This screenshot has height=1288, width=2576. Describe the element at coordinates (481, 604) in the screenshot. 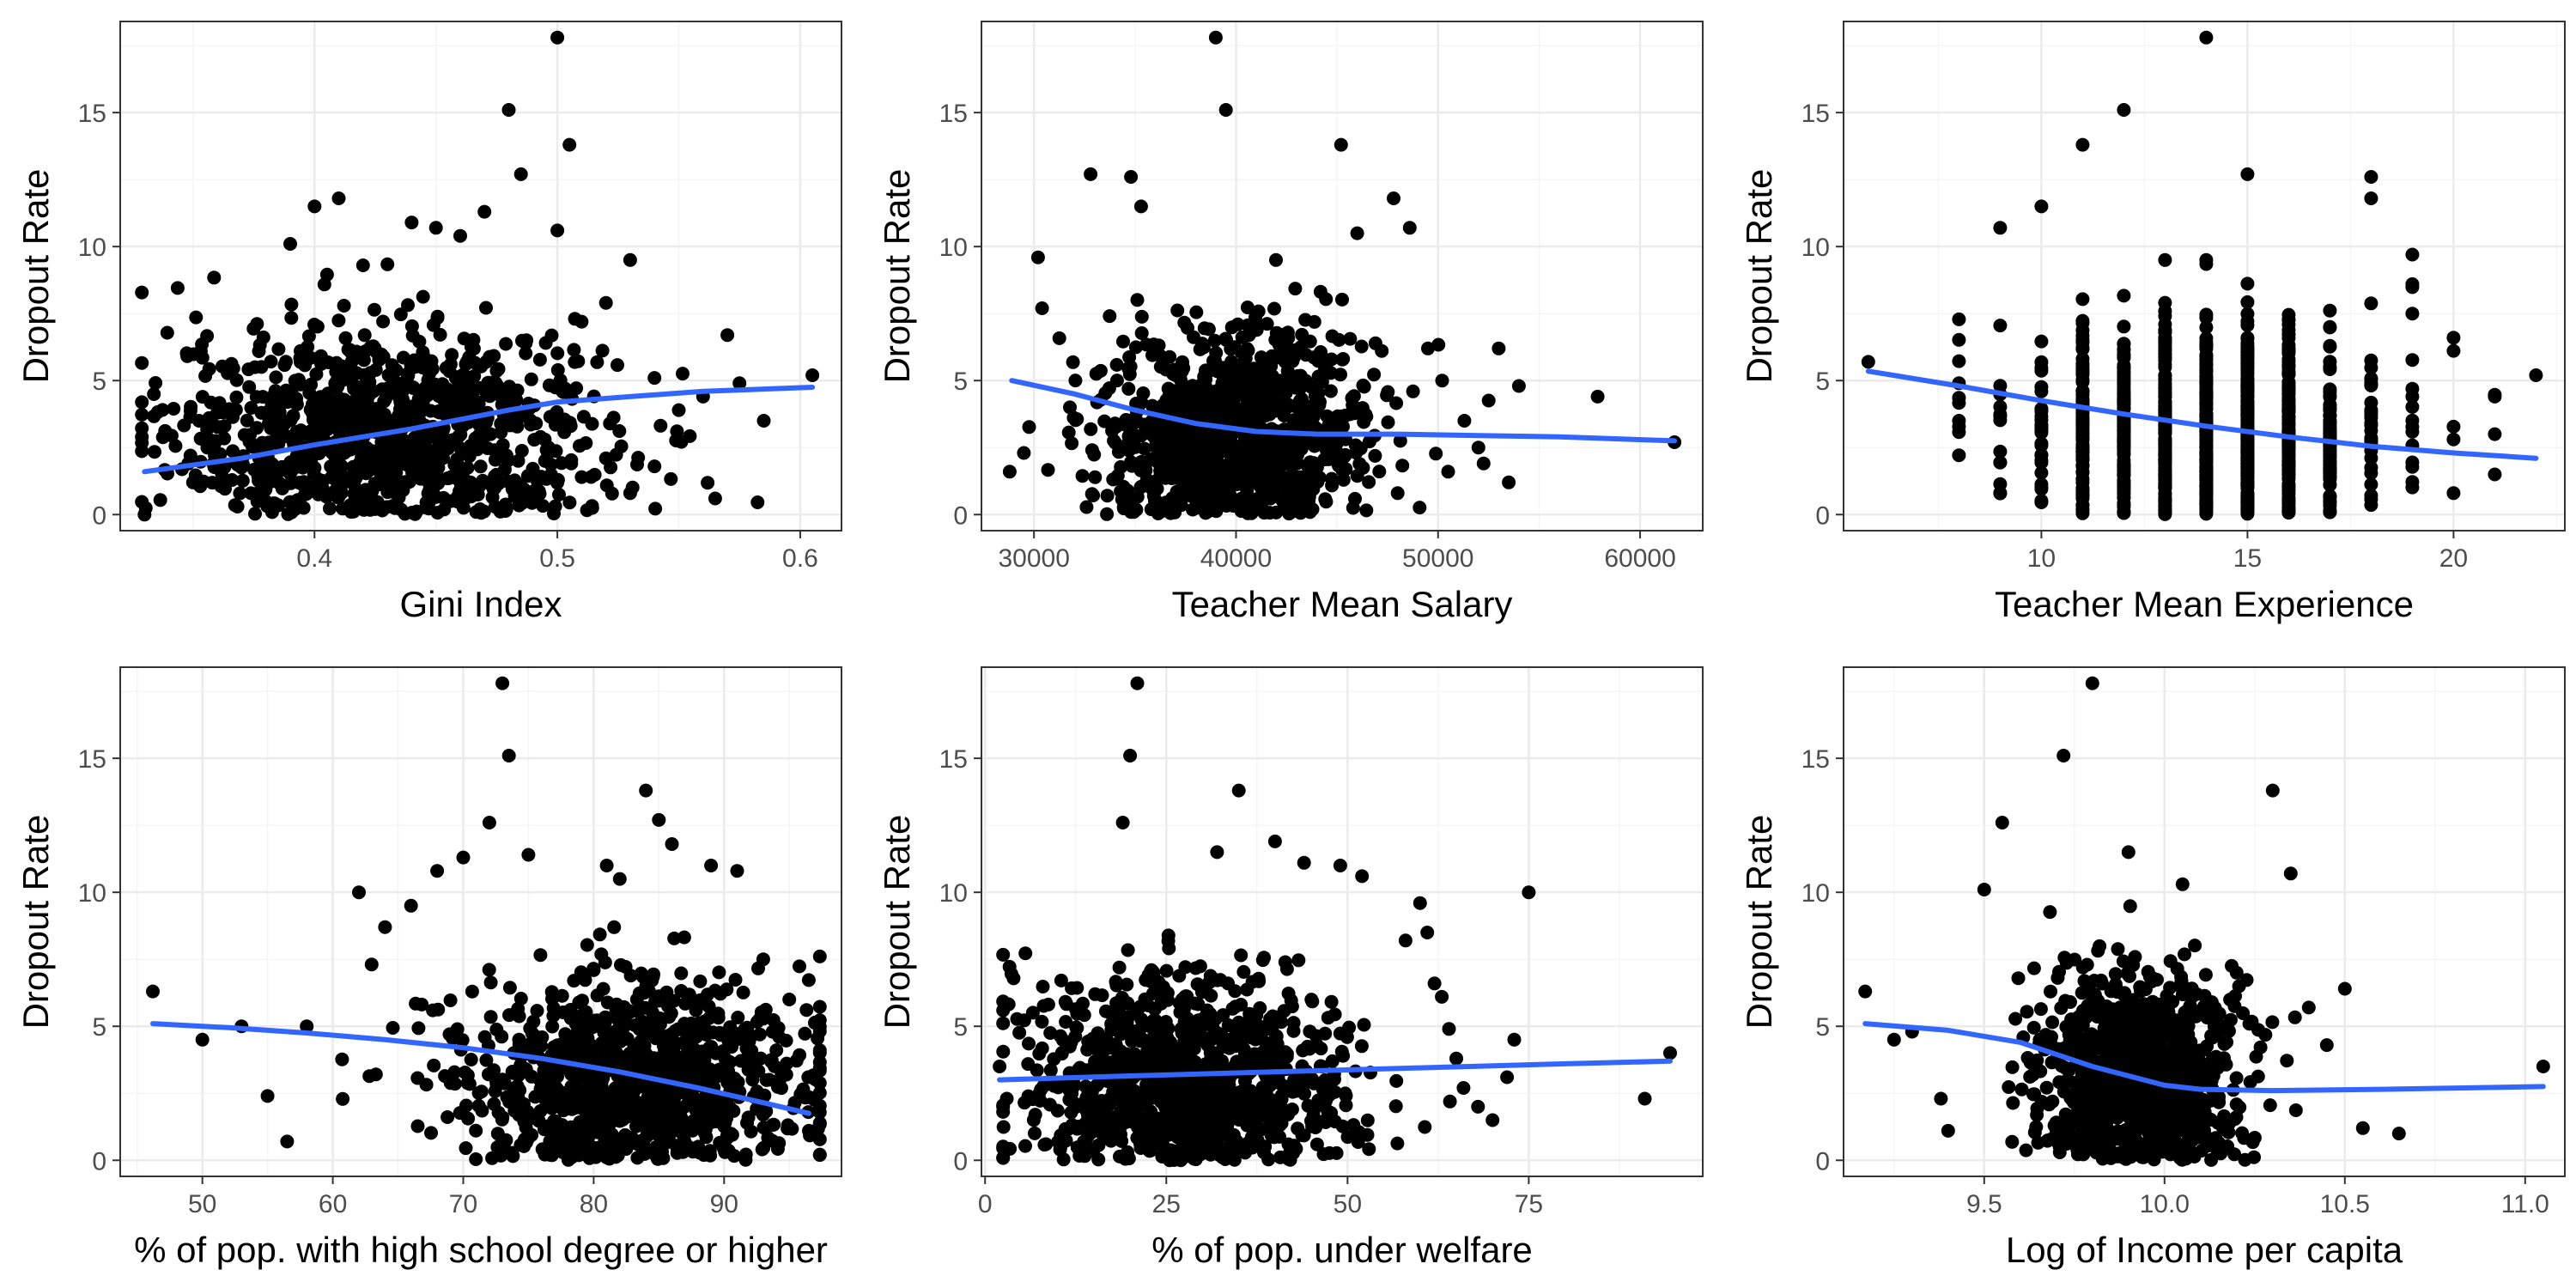

I see `x-axis-title: Gini Index` at that location.